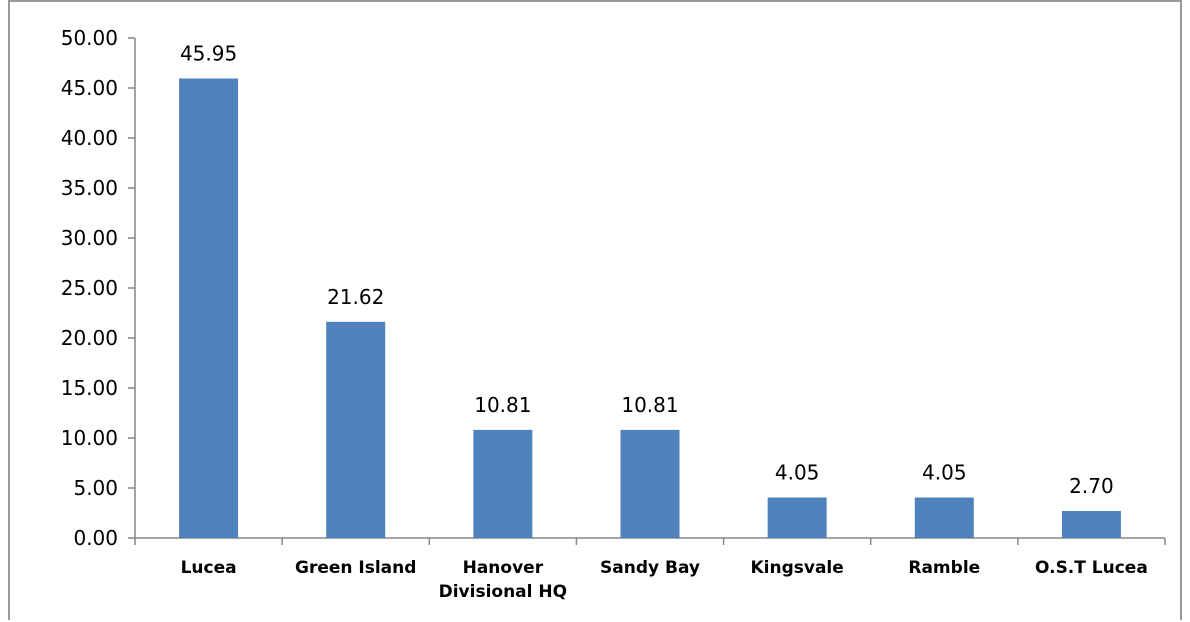 Image resolution: width=1190 pixels, height=622 pixels. What do you see at coordinates (503, 568) in the screenshot?
I see `x-tick-label-line: Hanover` at bounding box center [503, 568].